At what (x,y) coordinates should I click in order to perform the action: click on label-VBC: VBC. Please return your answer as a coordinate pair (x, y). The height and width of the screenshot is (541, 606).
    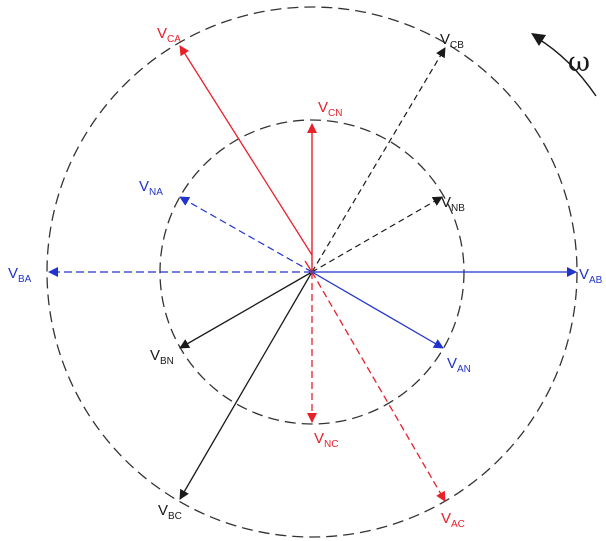
    Looking at the image, I should click on (170, 512).